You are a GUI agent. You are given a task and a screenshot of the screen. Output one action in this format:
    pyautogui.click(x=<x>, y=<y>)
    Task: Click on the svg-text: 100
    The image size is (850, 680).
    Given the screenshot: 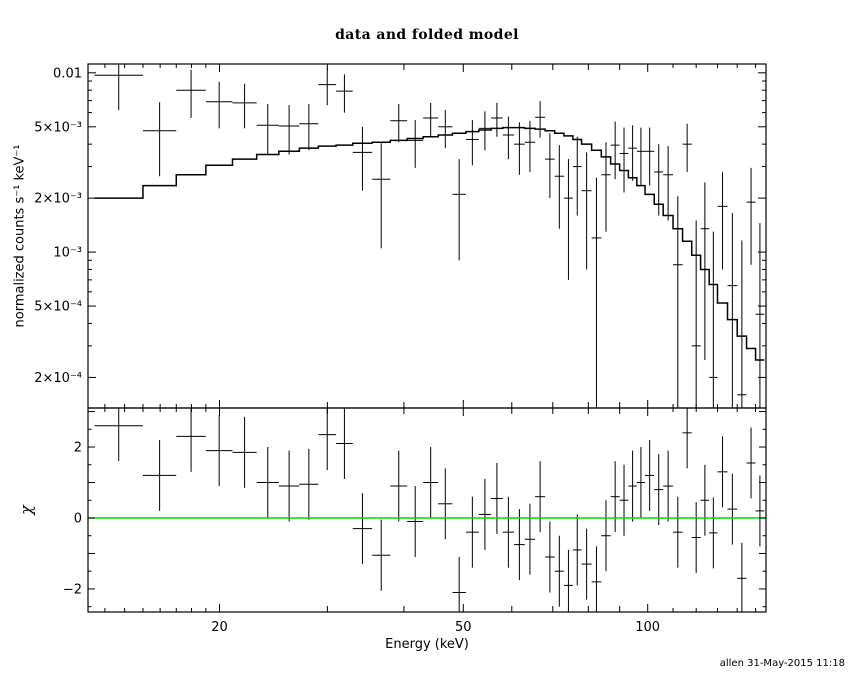 What is the action you would take?
    pyautogui.click(x=647, y=627)
    